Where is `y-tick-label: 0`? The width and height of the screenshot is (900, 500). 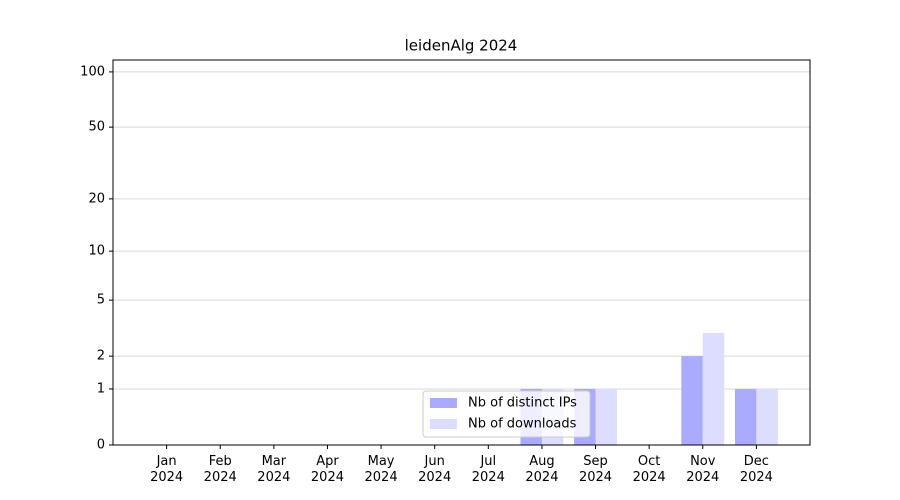 y-tick-label: 0 is located at coordinates (101, 445).